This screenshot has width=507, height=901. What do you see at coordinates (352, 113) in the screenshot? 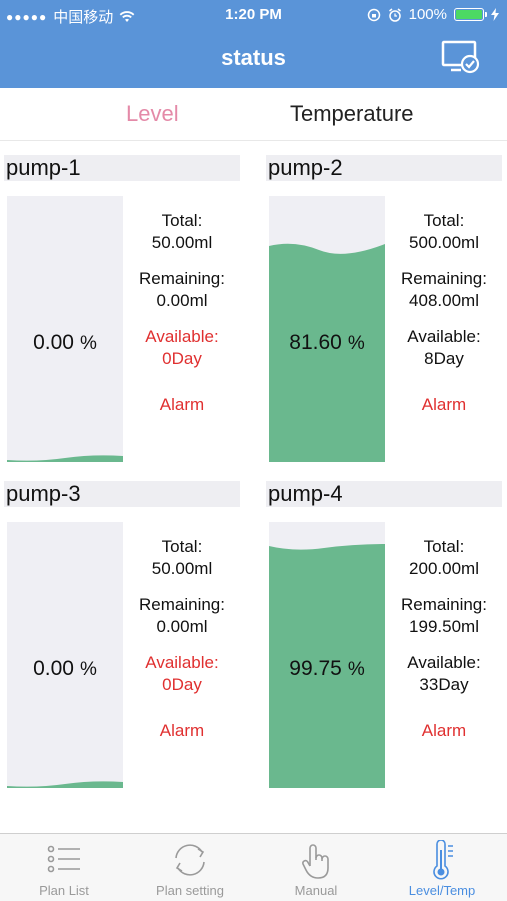
I see `tab-temperature: Temperature` at bounding box center [352, 113].